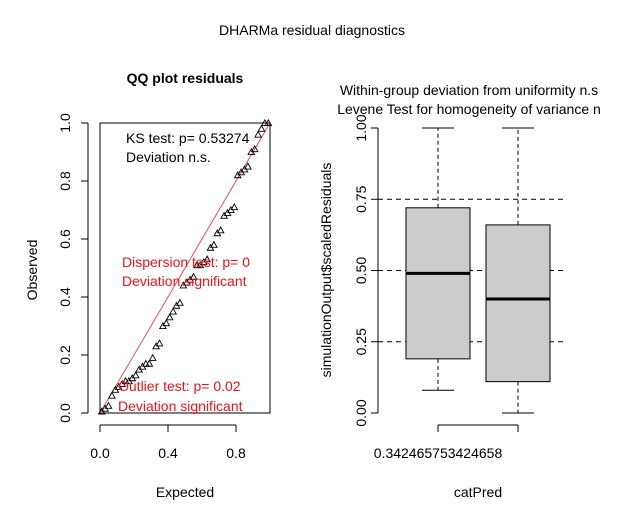 This screenshot has width=625, height=522. I want to click on box-boxes, so click(478, 270).